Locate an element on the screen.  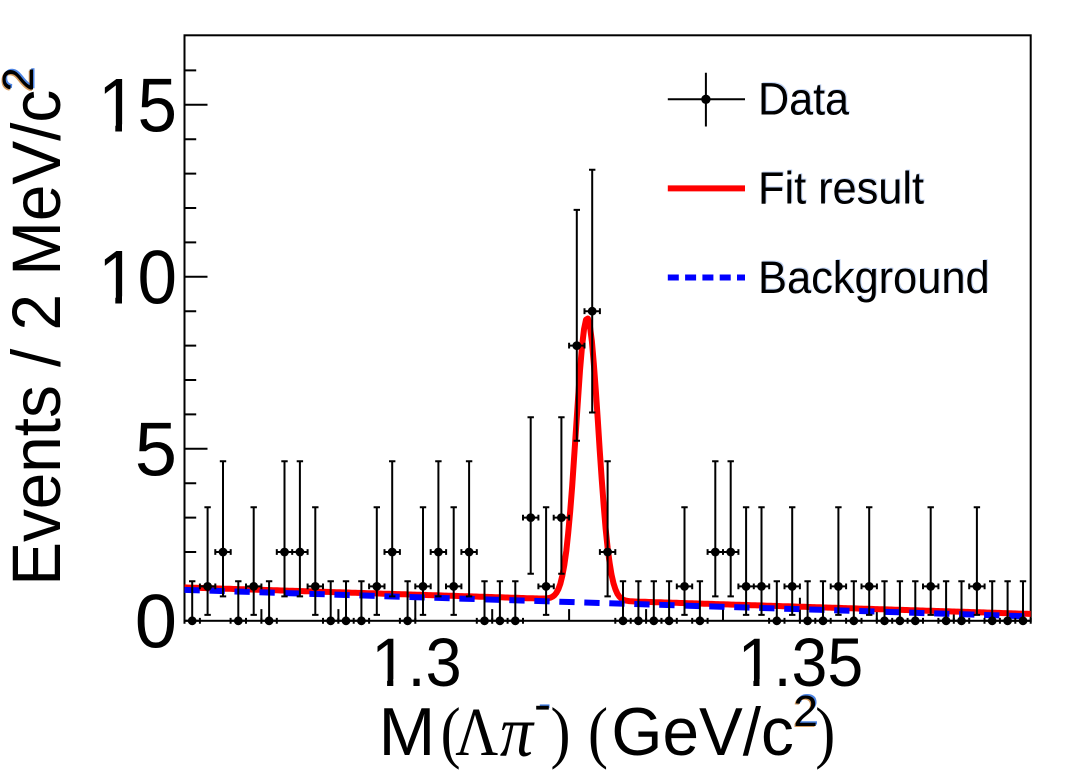
svg-text: 0 is located at coordinates (156, 621).